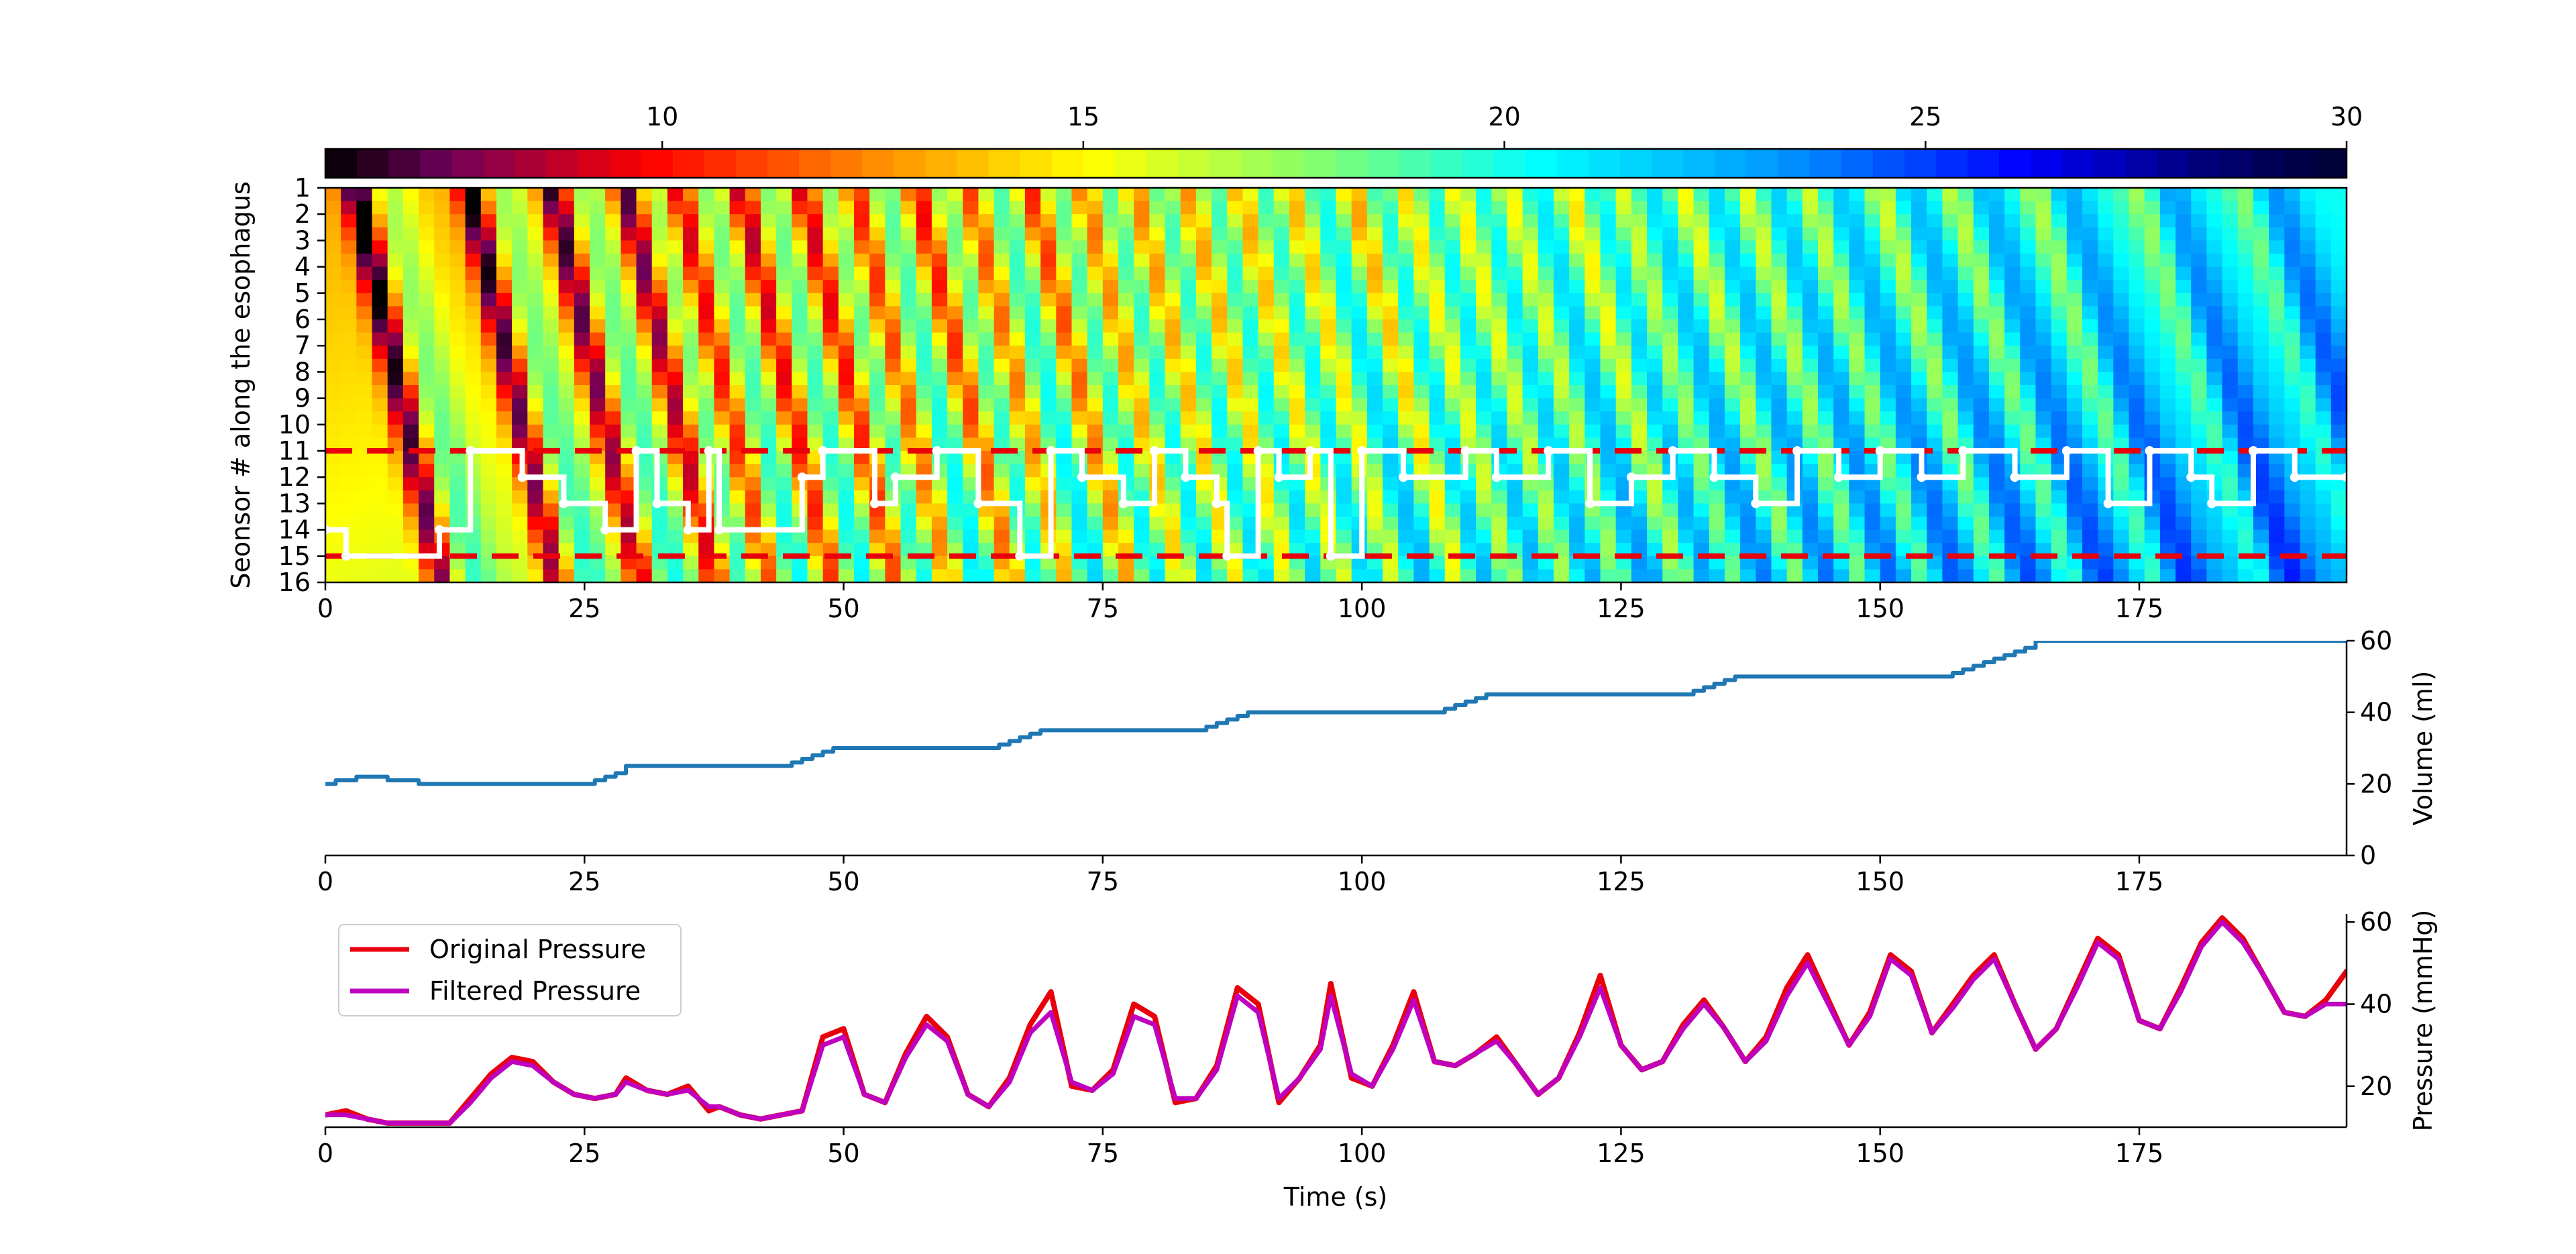 This screenshot has height=1254, width=2576. Describe the element at coordinates (302, 267) in the screenshot. I see `heatmap-y-tick-label: 4` at that location.